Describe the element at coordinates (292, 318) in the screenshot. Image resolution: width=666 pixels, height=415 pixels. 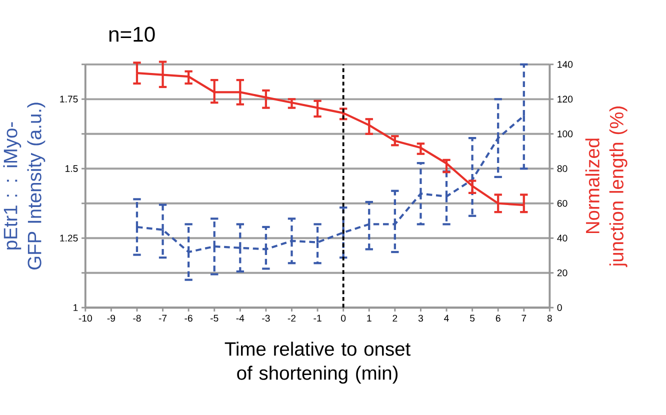
I see `x-tick-label: -2` at that location.